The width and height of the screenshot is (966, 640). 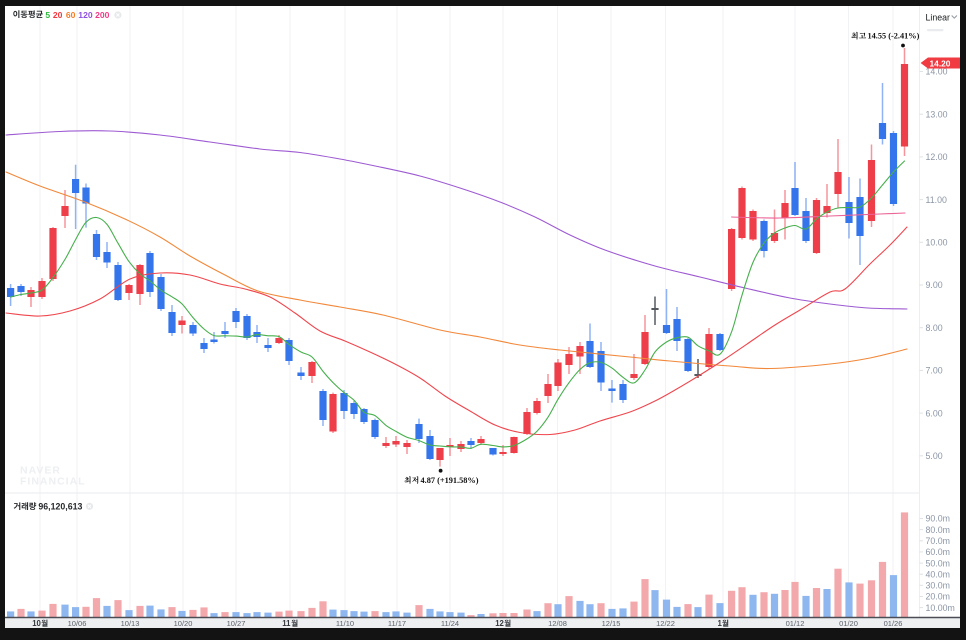 What do you see at coordinates (934, 285) in the screenshot?
I see `svg-text: 9.00` at bounding box center [934, 285].